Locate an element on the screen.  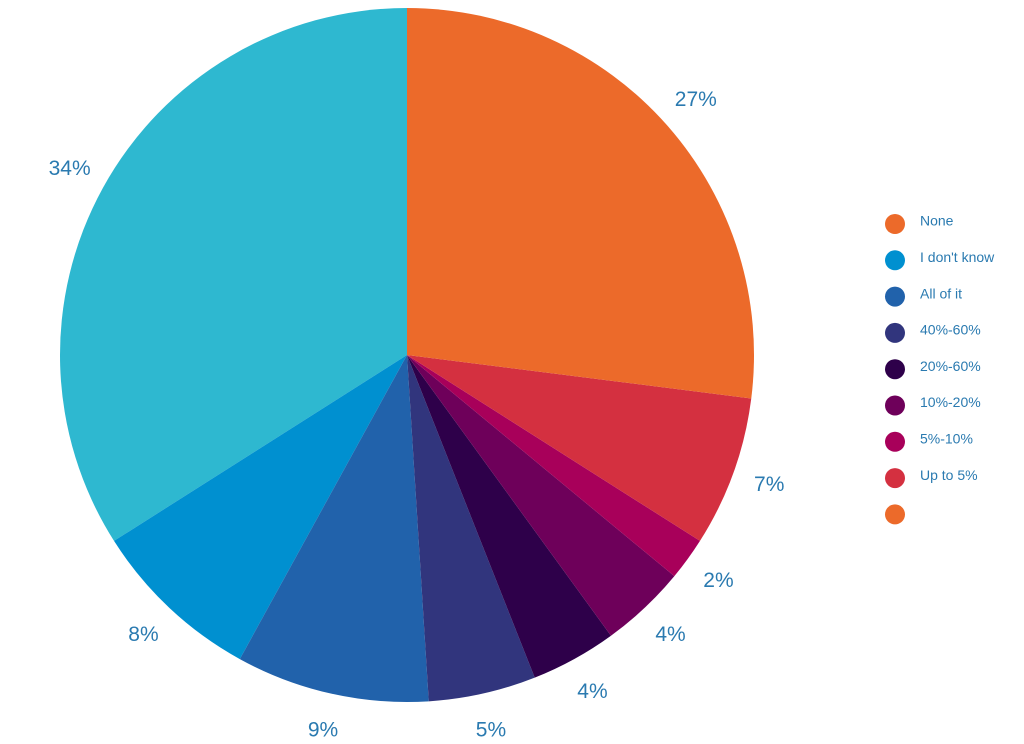
value-label: 5% is located at coordinates (491, 728).